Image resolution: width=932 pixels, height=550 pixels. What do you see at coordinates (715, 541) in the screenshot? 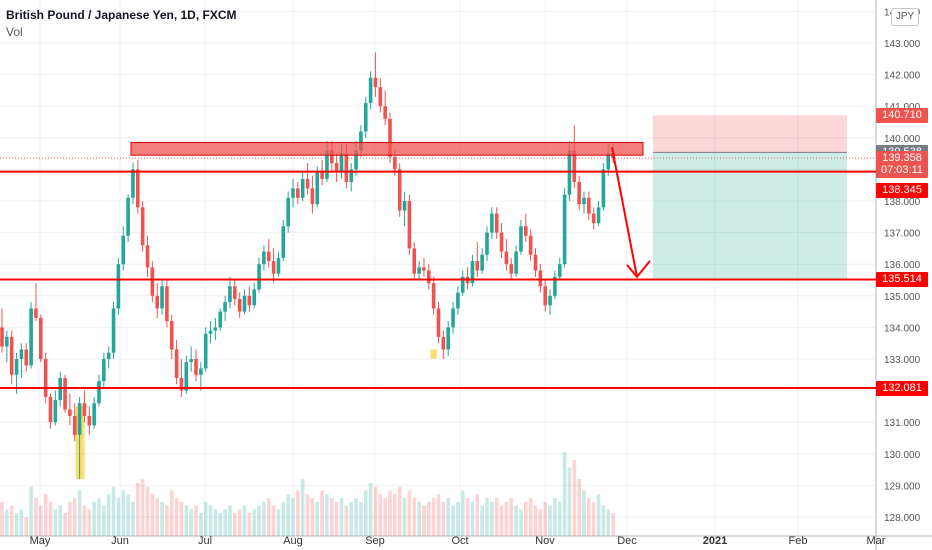
I see `x-tick-label: 2021` at bounding box center [715, 541].